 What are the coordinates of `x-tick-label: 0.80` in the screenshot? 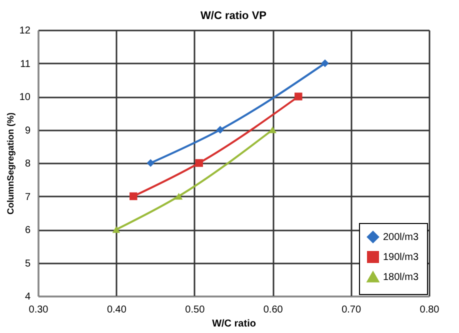 It's located at (430, 310).